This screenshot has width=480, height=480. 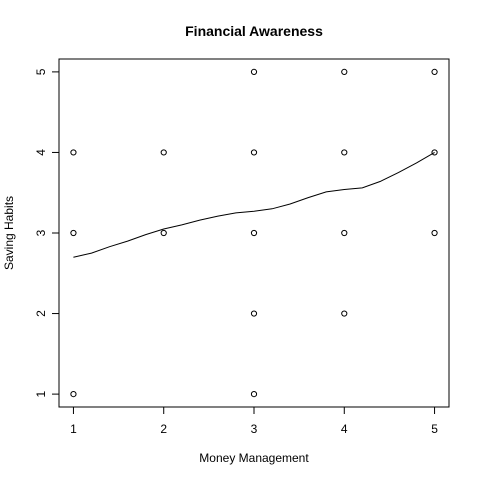 I want to click on y-axis-label: Saving Habits, so click(x=9, y=233).